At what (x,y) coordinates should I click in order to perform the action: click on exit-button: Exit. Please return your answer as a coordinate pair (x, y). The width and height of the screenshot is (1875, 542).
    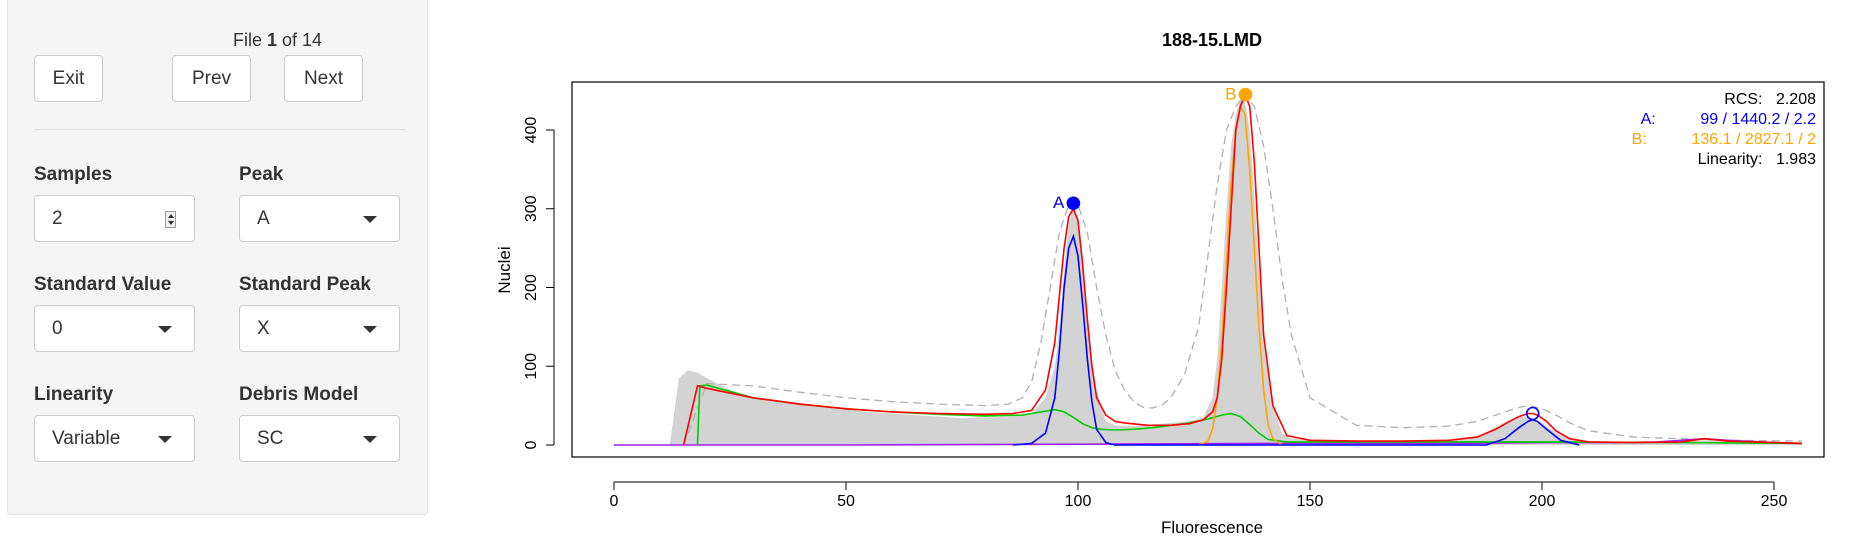
    Looking at the image, I should click on (68, 78).